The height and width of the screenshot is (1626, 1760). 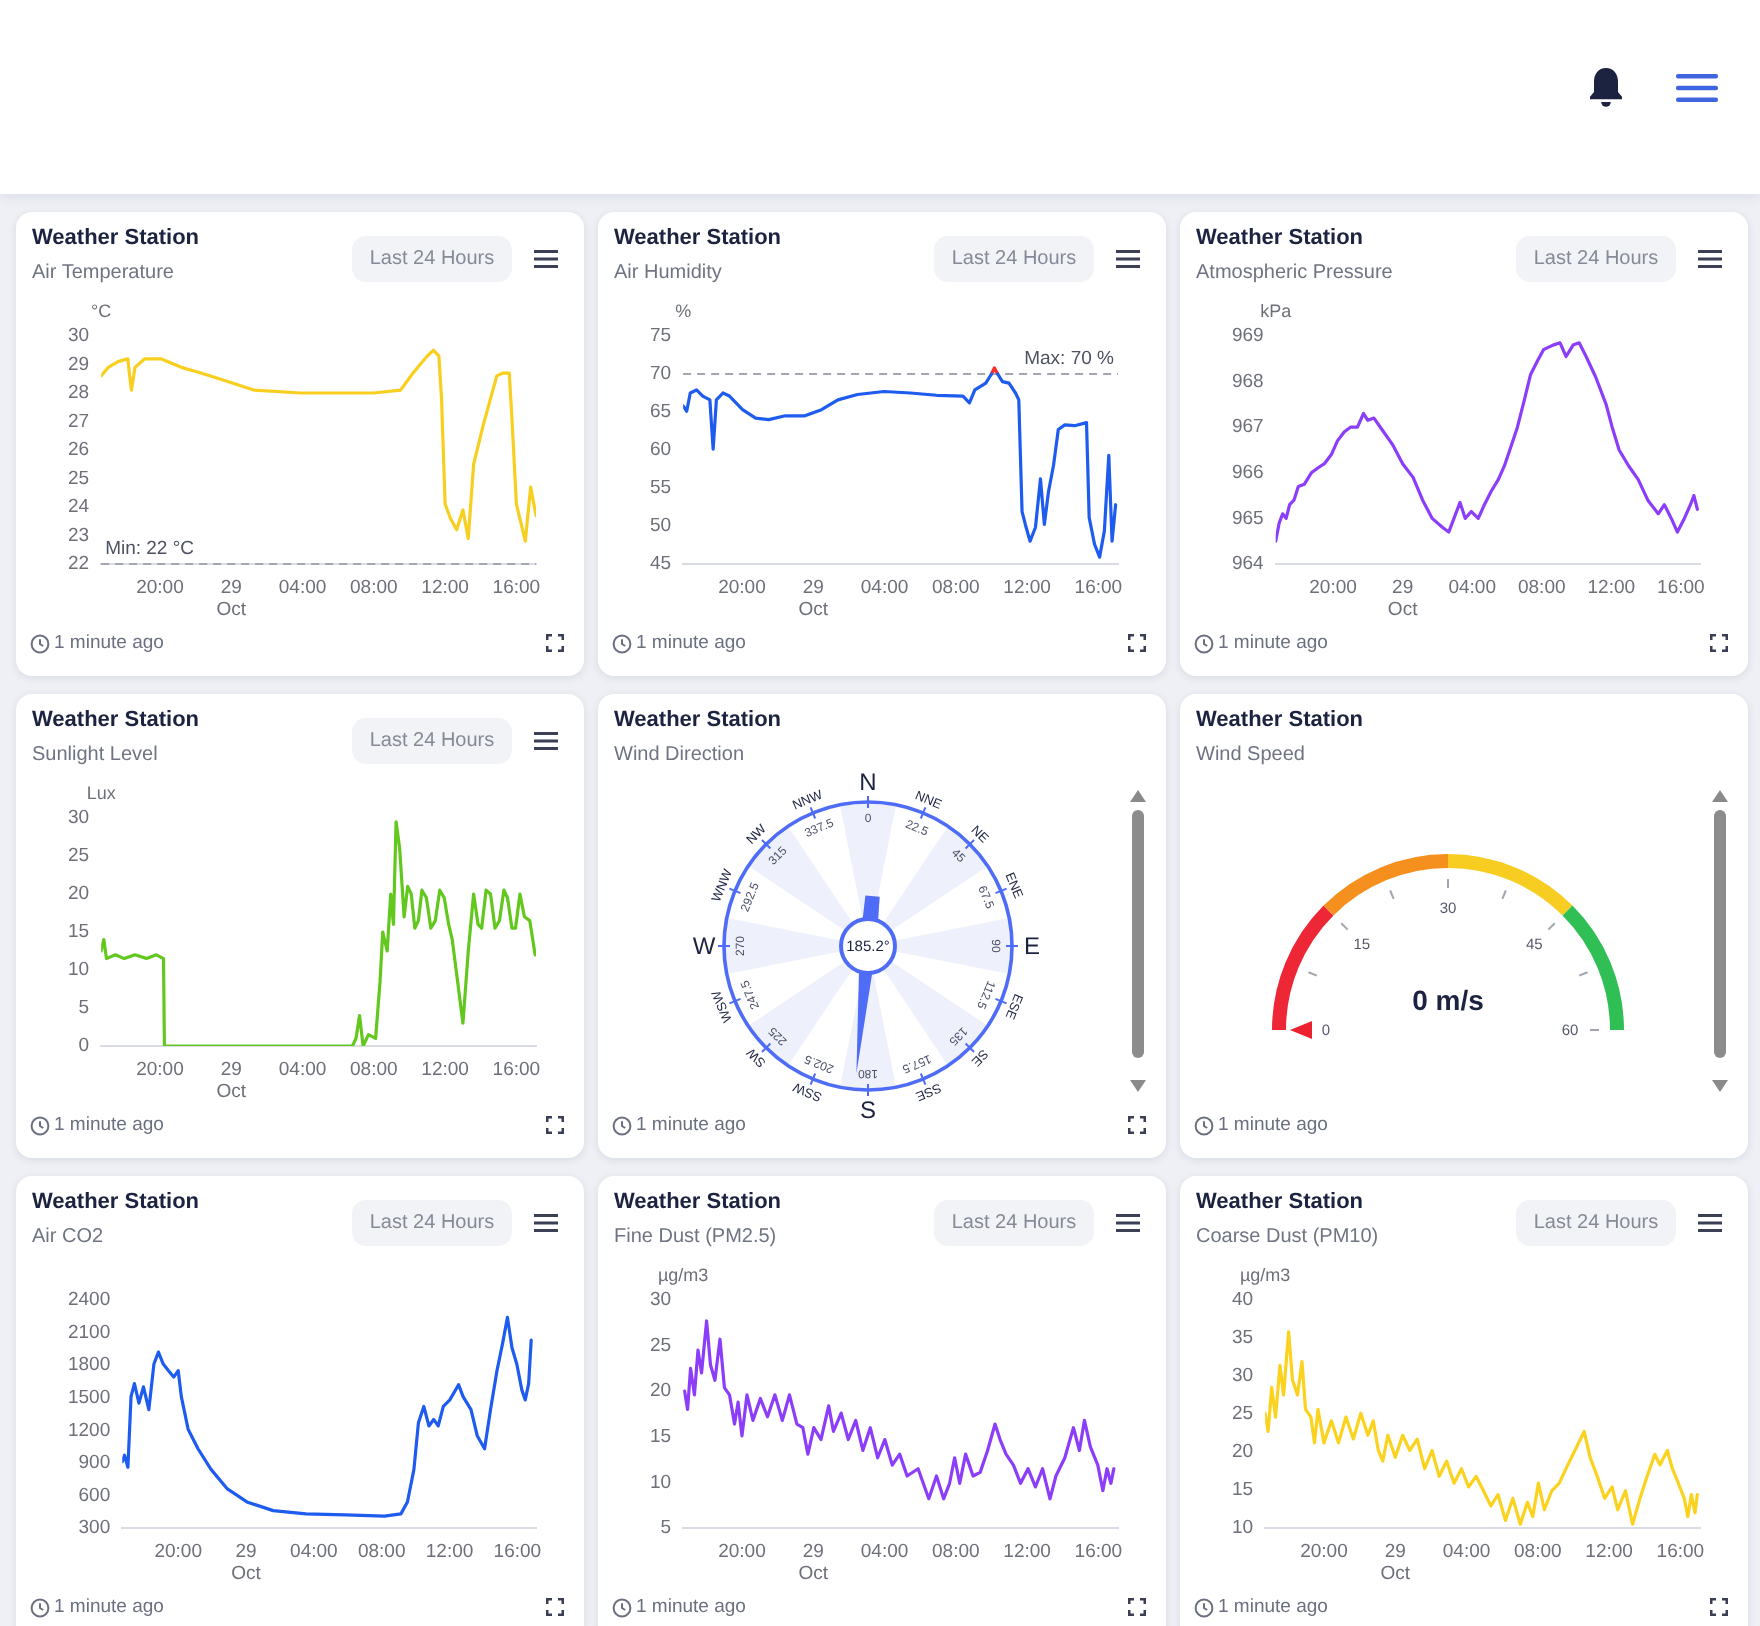 I want to click on chart-subtitle: Sunlight Level, so click(x=95, y=755).